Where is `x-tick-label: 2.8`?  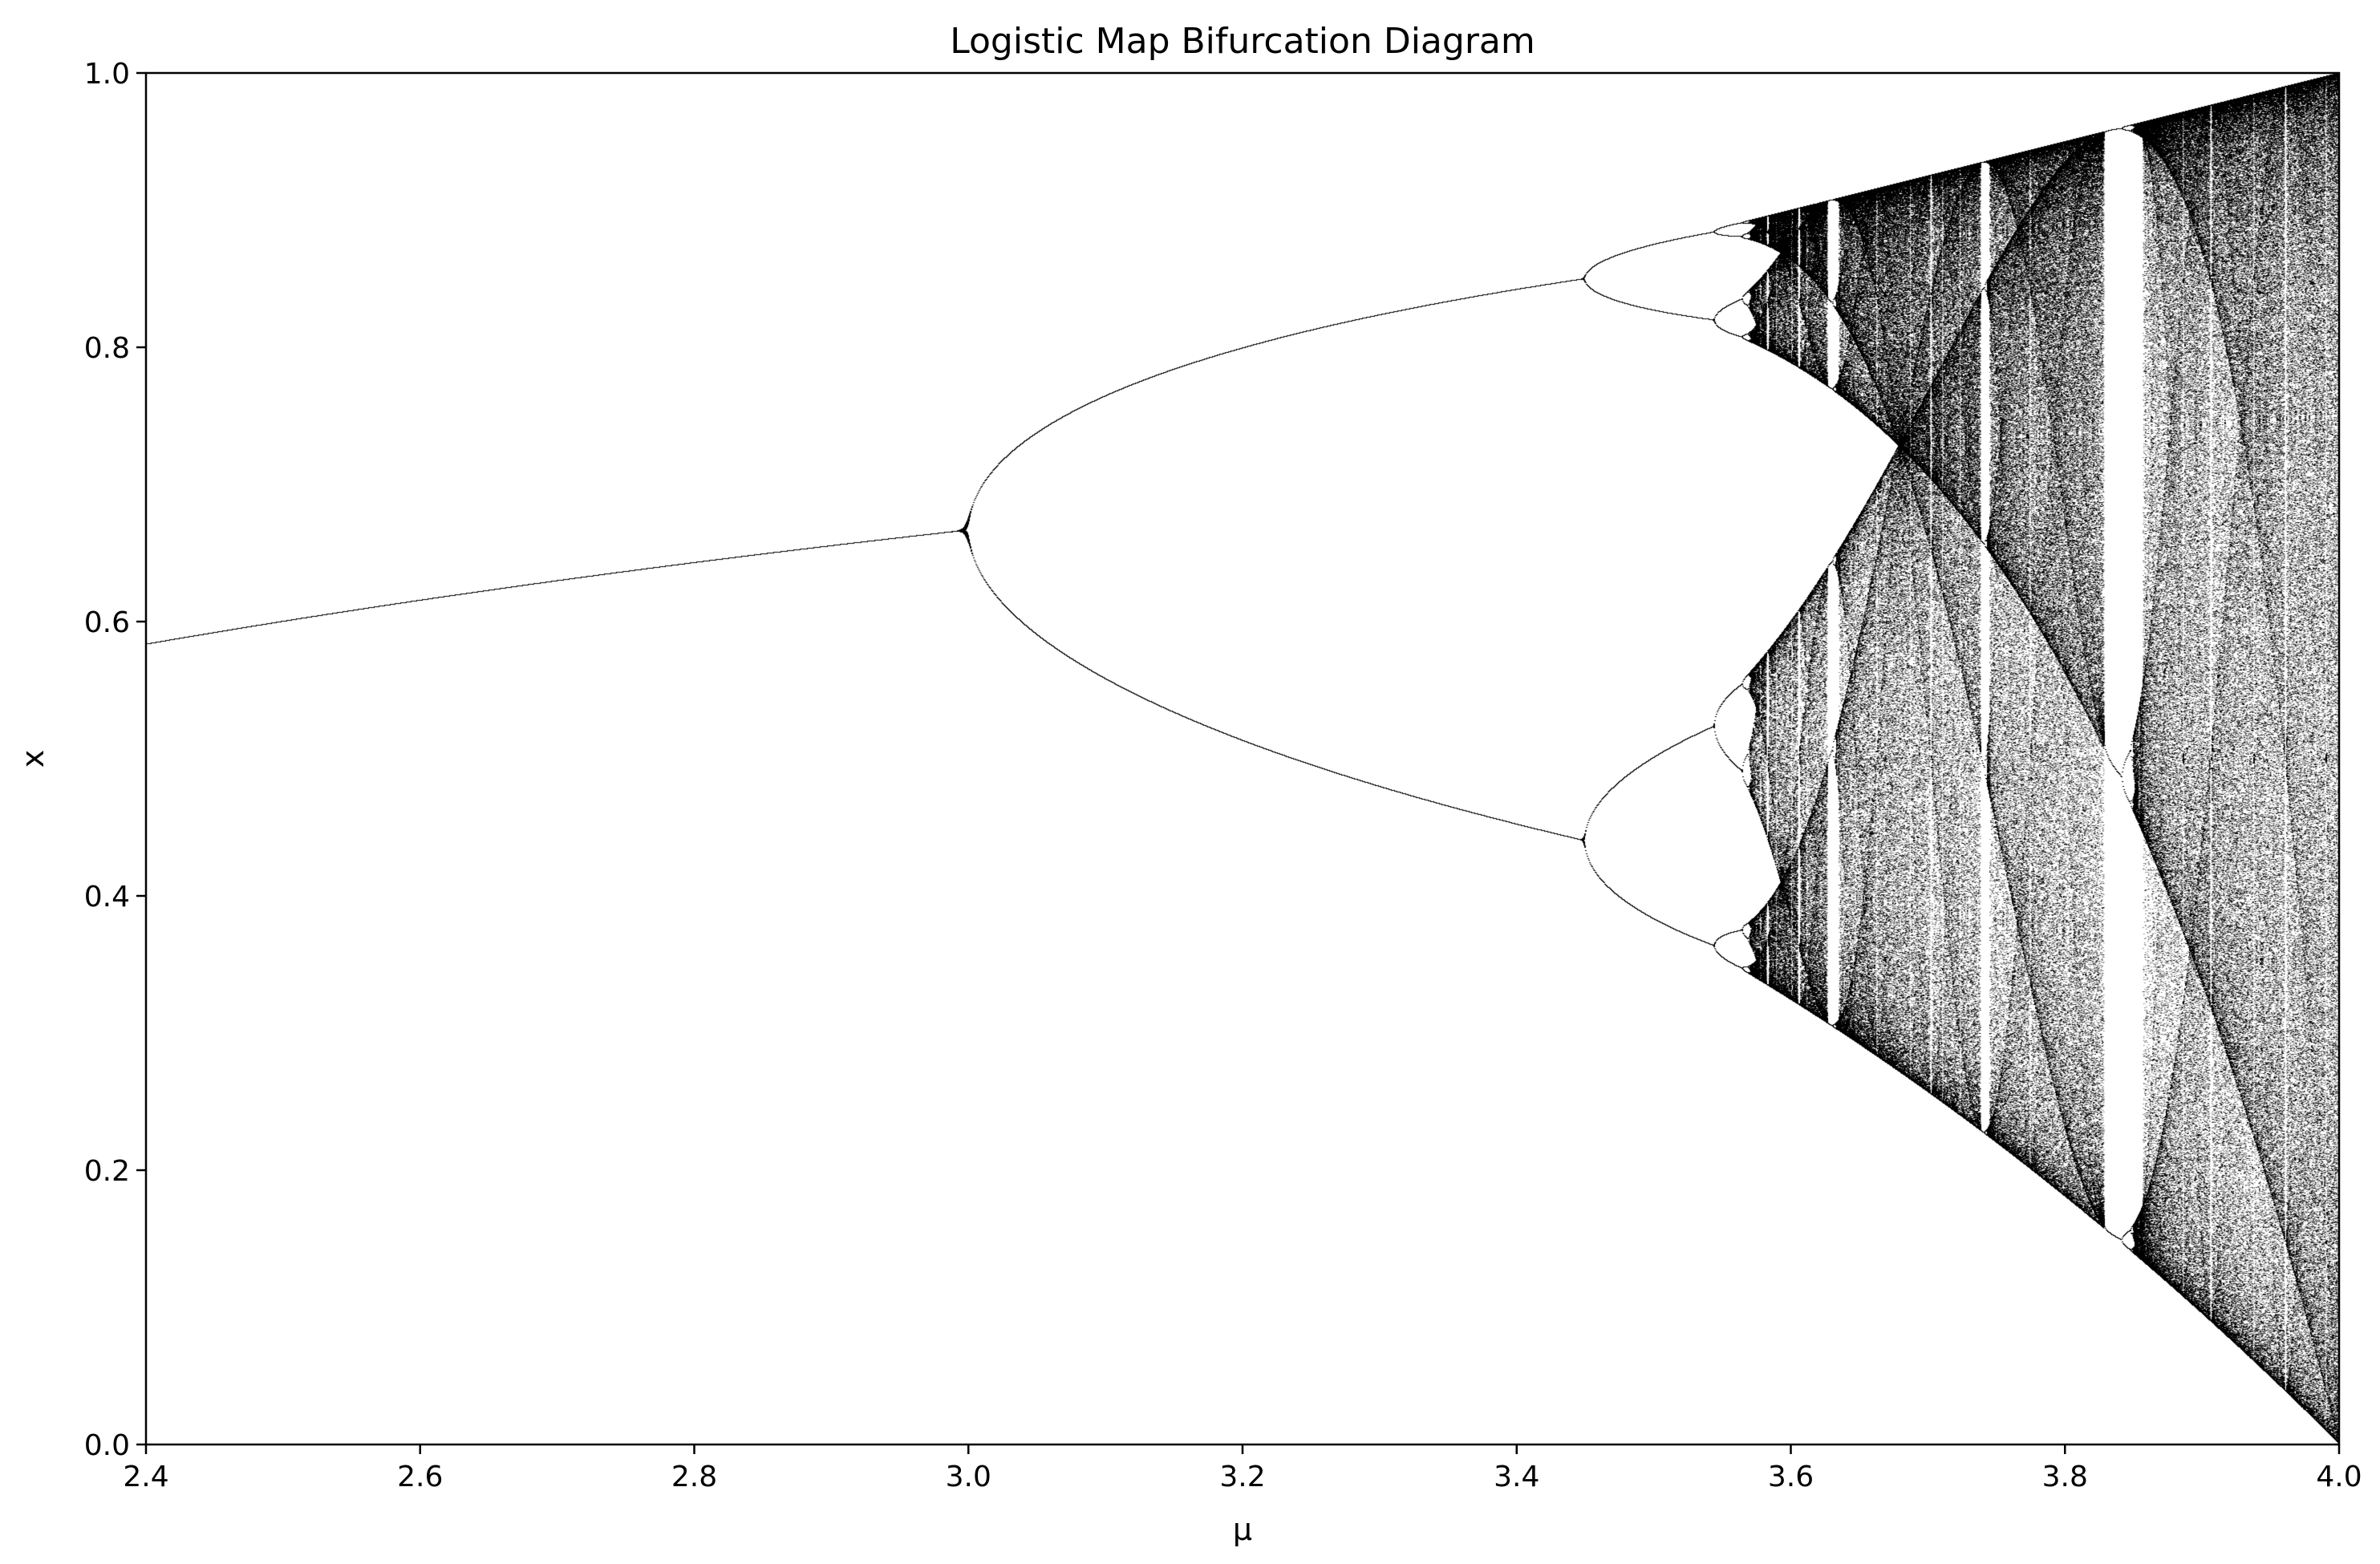
x-tick-label: 2.8 is located at coordinates (694, 1477).